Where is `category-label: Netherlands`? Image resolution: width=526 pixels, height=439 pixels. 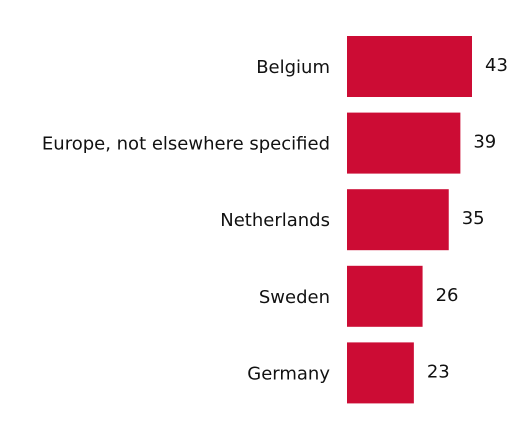 category-label: Netherlands is located at coordinates (275, 220).